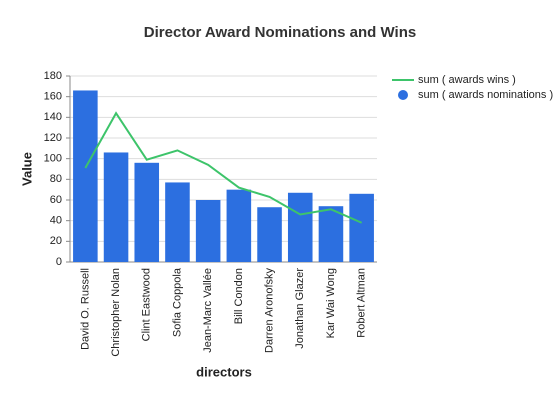 This screenshot has height=408, width=559. I want to click on x-tick-label: Jonathan Glazer, so click(300, 308).